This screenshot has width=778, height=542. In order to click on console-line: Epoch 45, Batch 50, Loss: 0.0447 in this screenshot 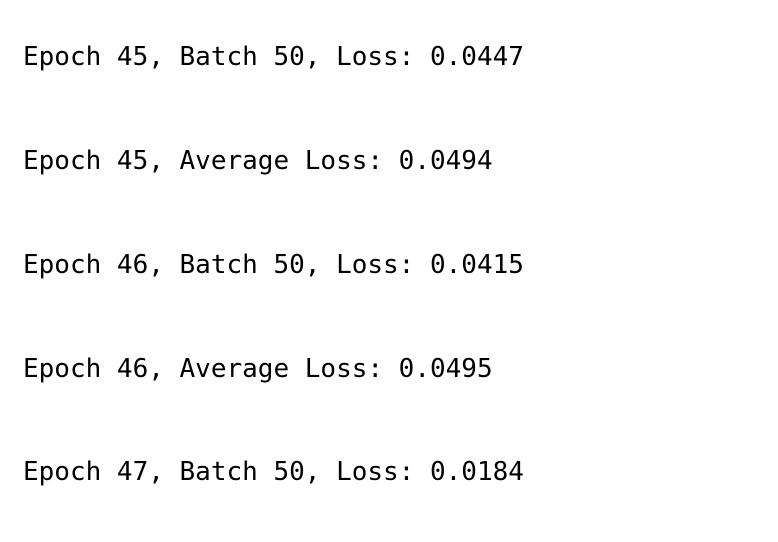, I will do `click(273, 57)`.